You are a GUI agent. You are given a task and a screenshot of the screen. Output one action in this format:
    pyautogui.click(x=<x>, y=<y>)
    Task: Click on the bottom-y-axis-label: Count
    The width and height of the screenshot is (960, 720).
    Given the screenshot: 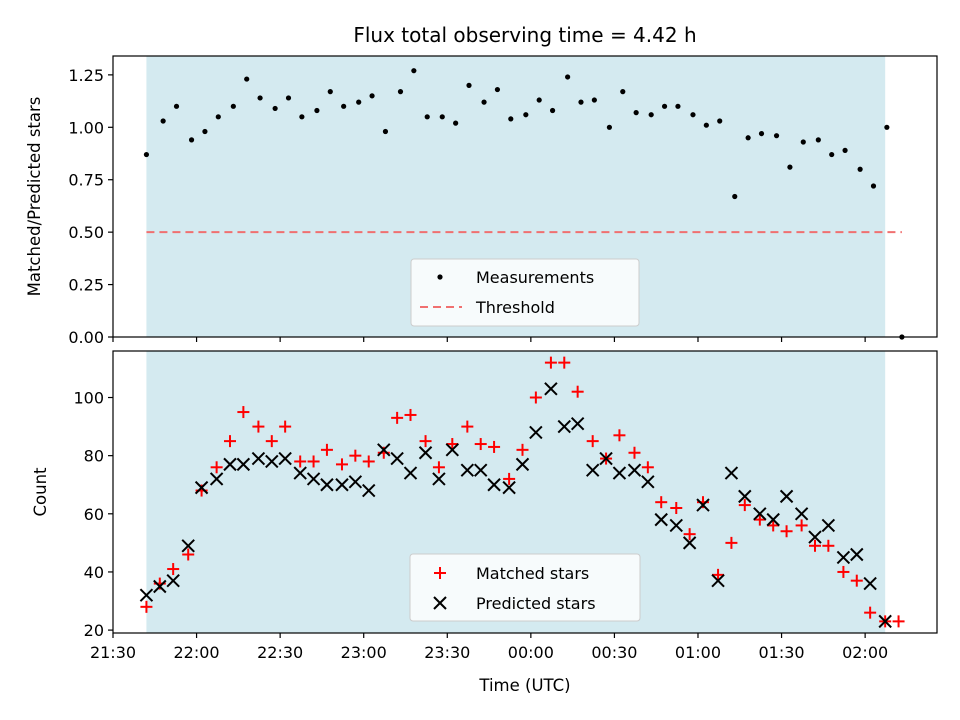 What is the action you would take?
    pyautogui.click(x=40, y=492)
    